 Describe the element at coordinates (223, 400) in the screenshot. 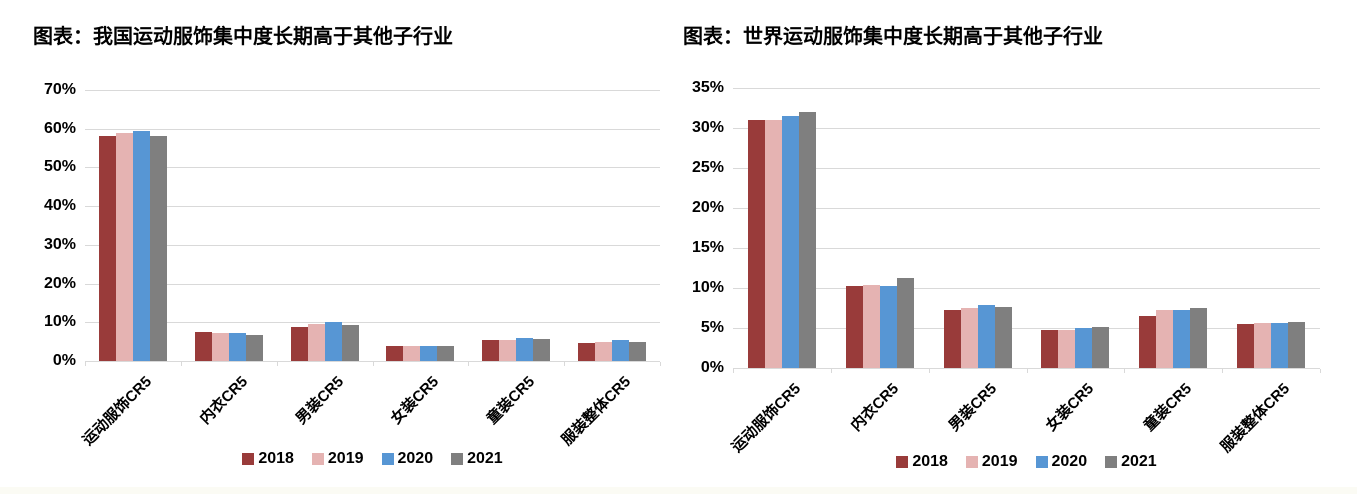

I see `x-category-label: 内衣CR5` at that location.